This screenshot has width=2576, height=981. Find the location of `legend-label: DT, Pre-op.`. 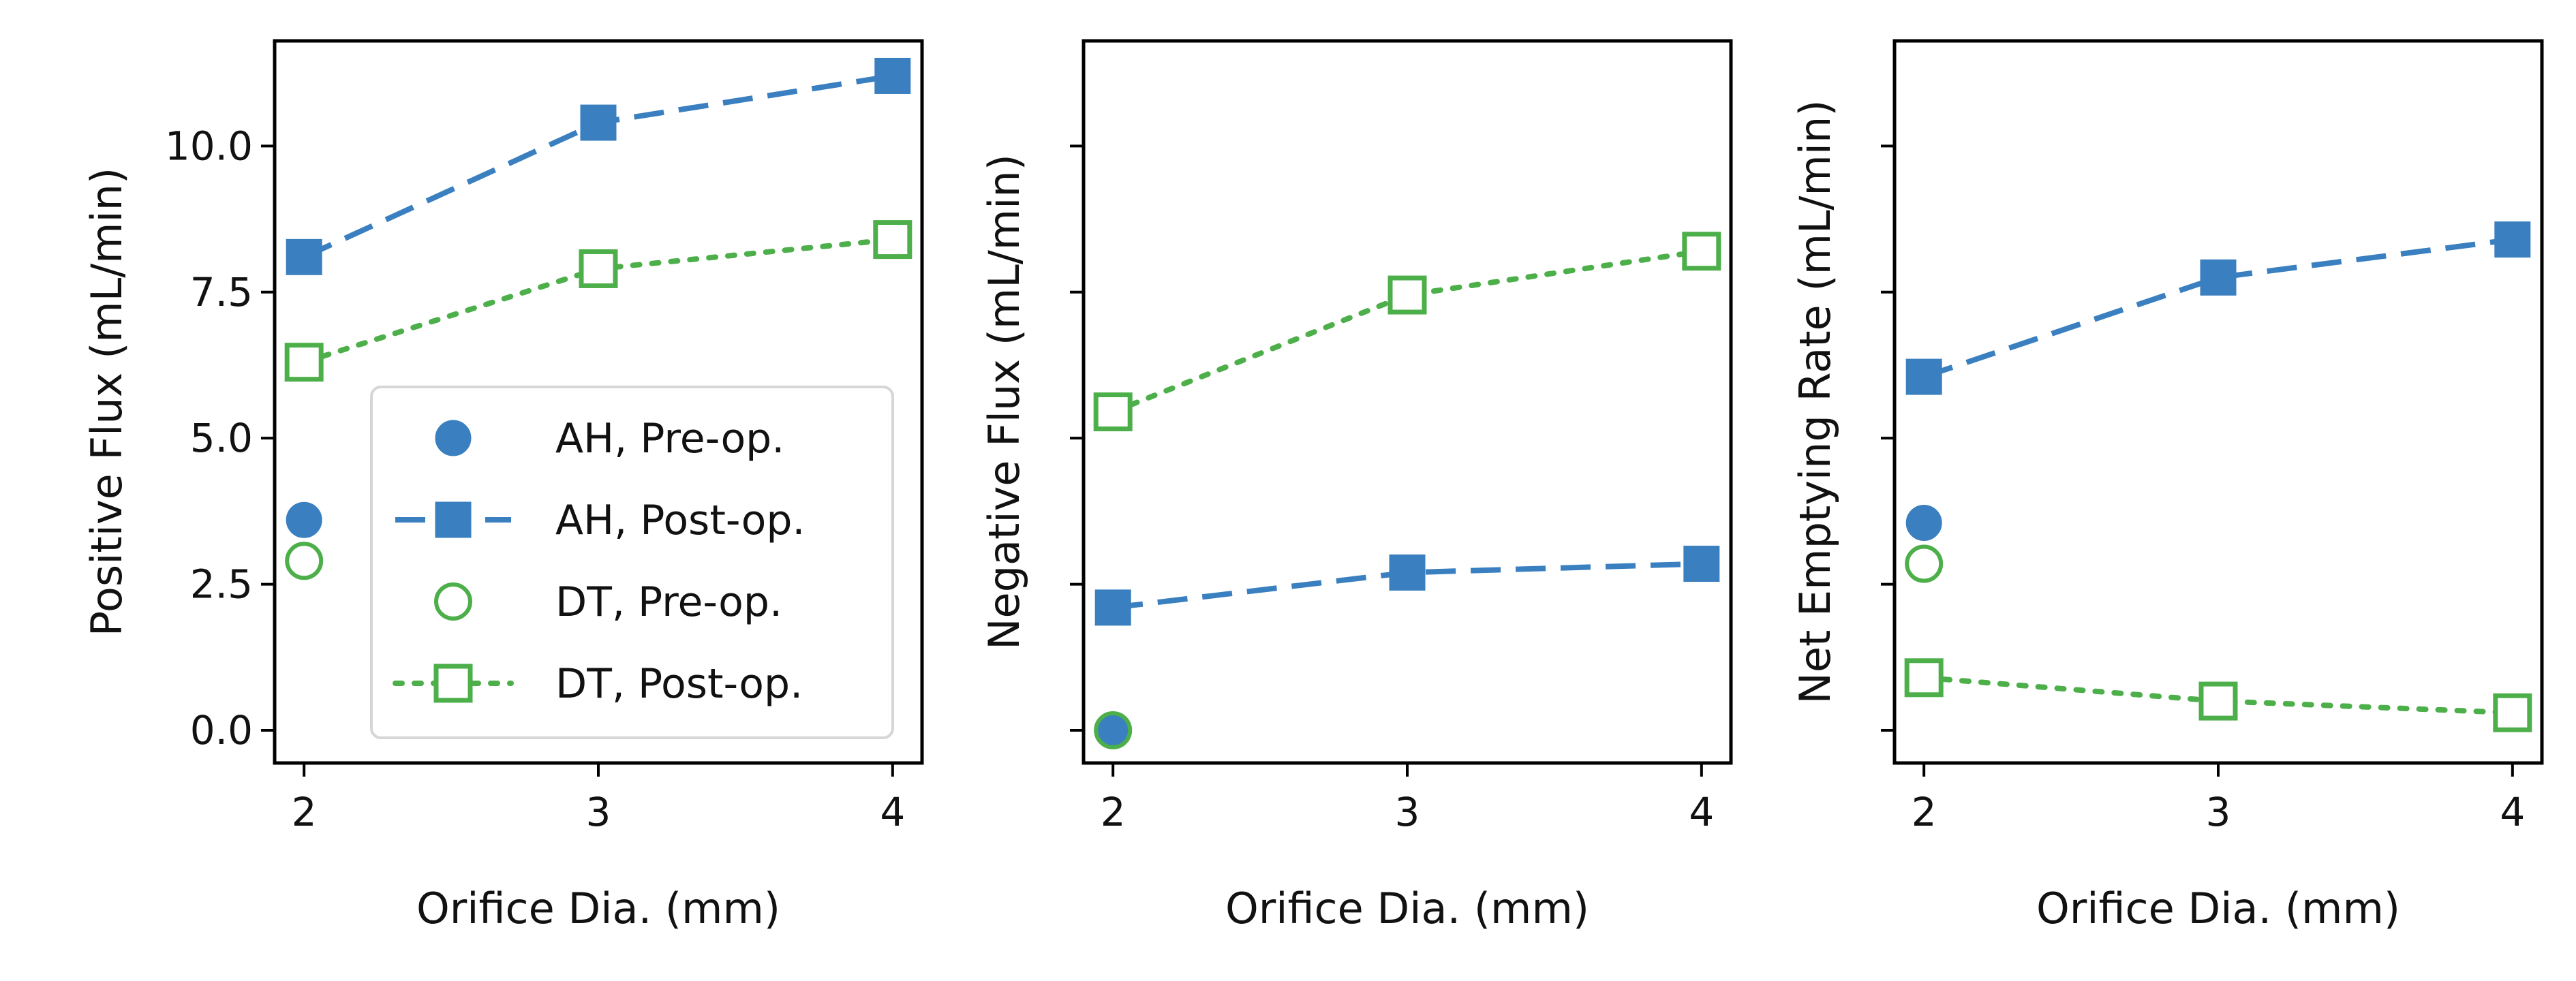

legend-label: DT, Pre-op. is located at coordinates (668, 602).